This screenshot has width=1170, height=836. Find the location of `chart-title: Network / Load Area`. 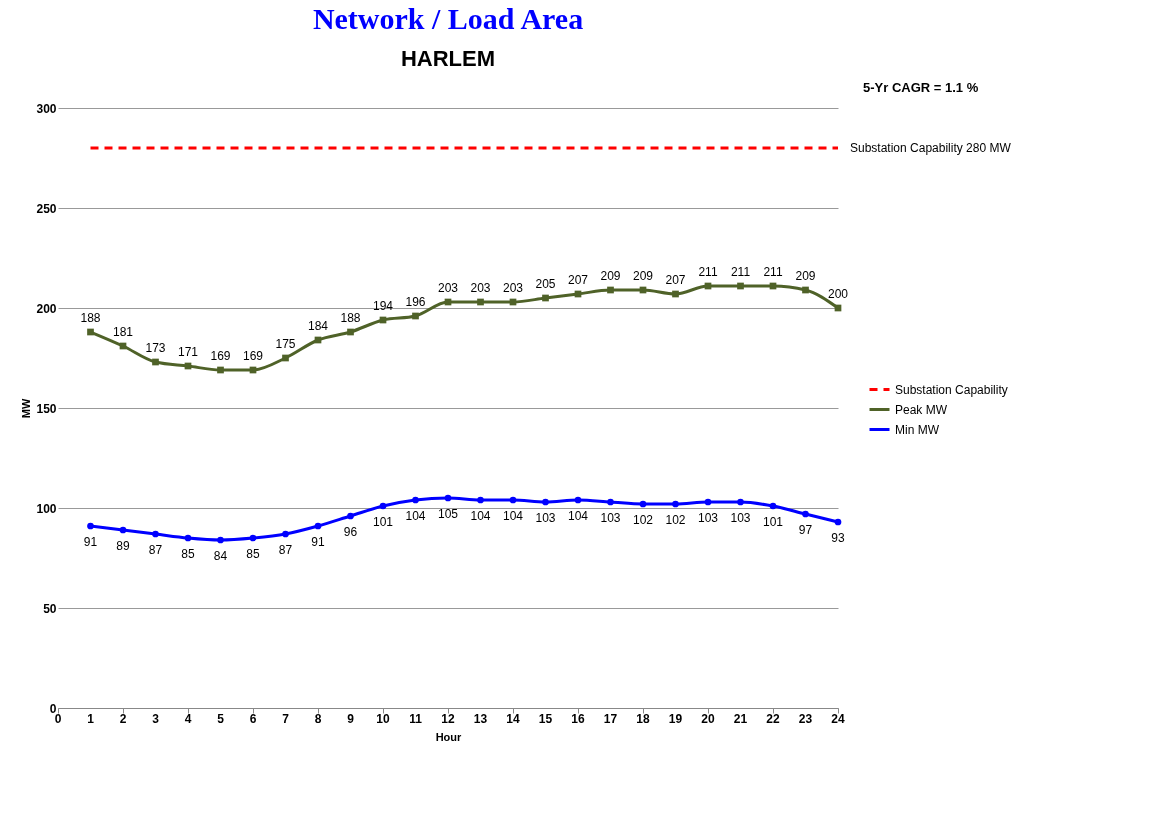

chart-title: Network / Load Area is located at coordinates (448, 18).